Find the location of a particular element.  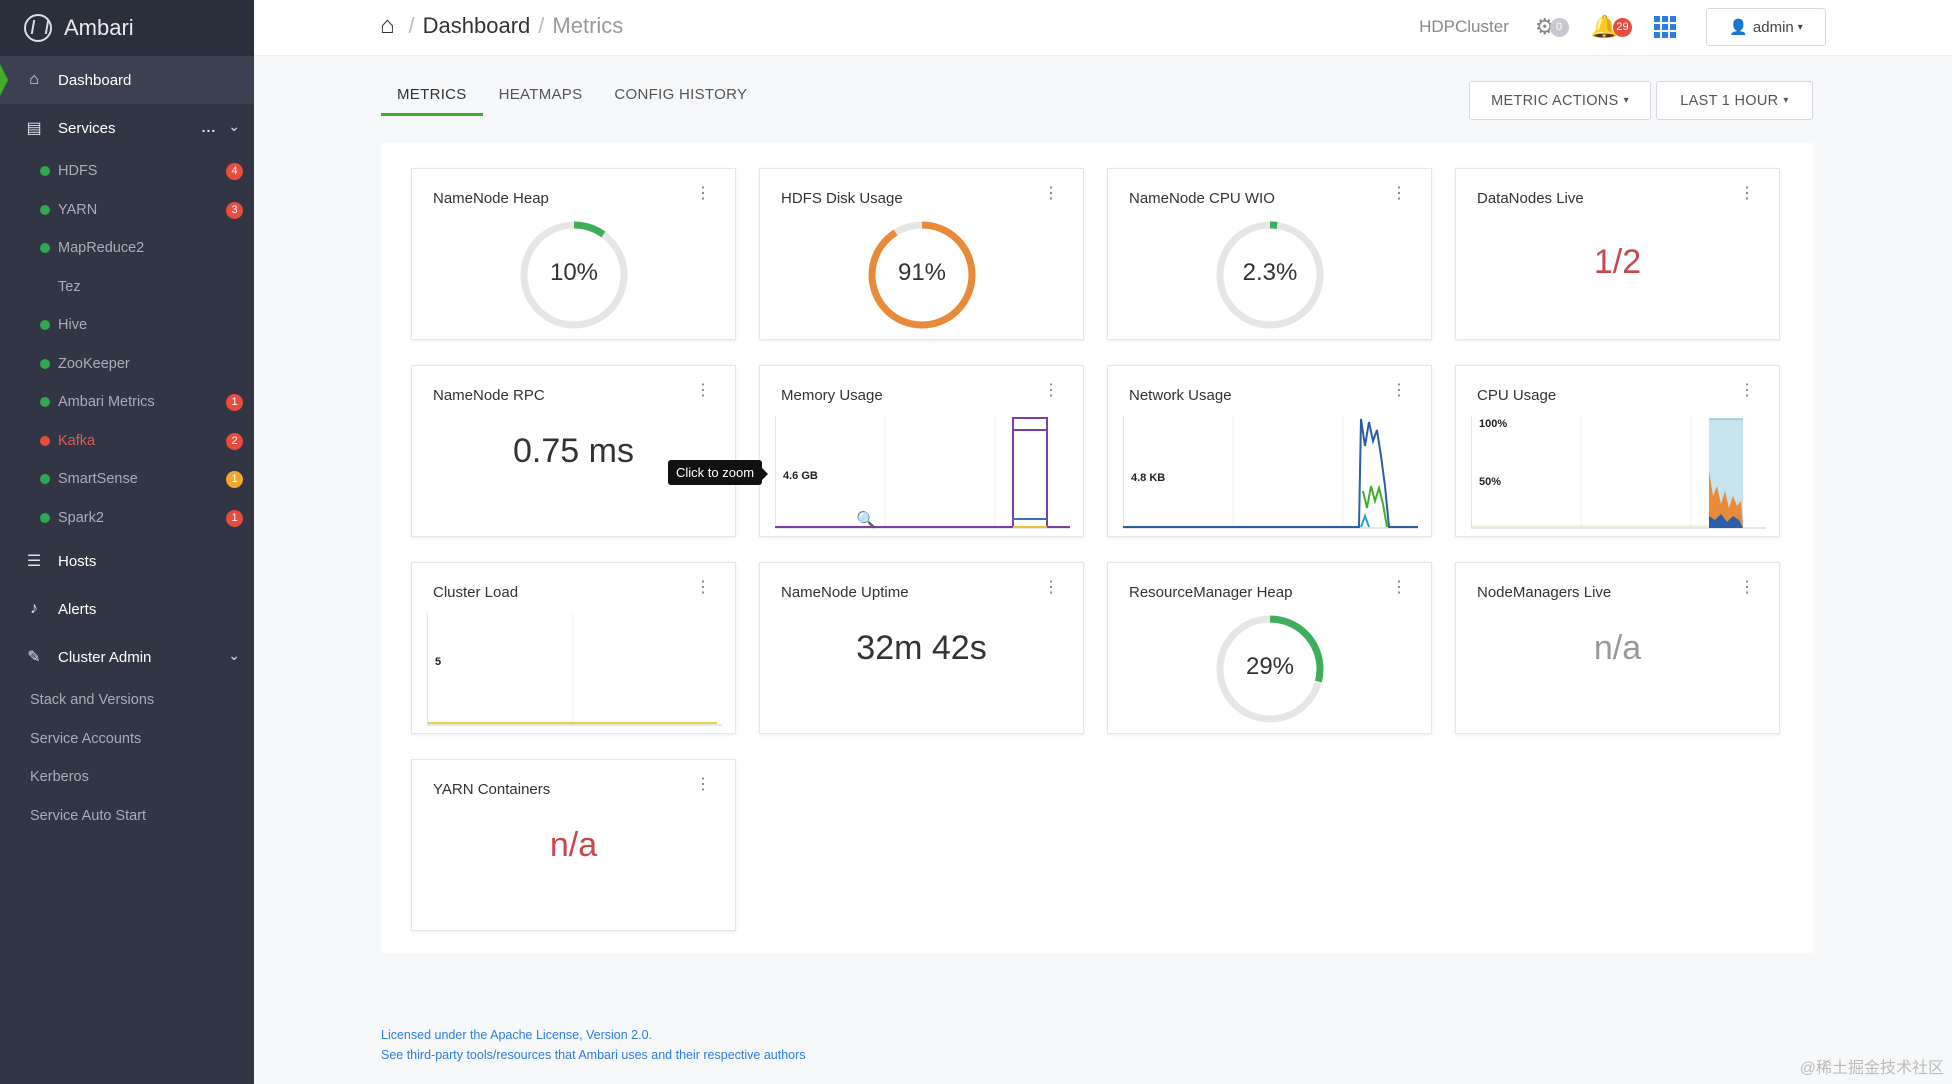

widget-namenode-uptime: NameNode Uptime ⋮ 32m 42s is located at coordinates (921, 648).